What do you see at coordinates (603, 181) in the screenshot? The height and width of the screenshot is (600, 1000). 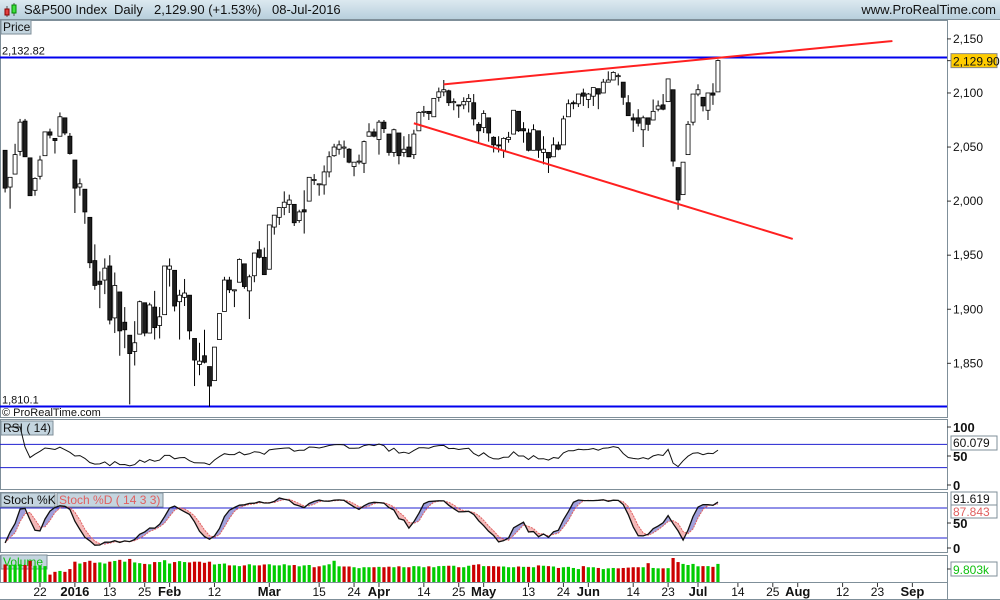 I see `trendline` at bounding box center [603, 181].